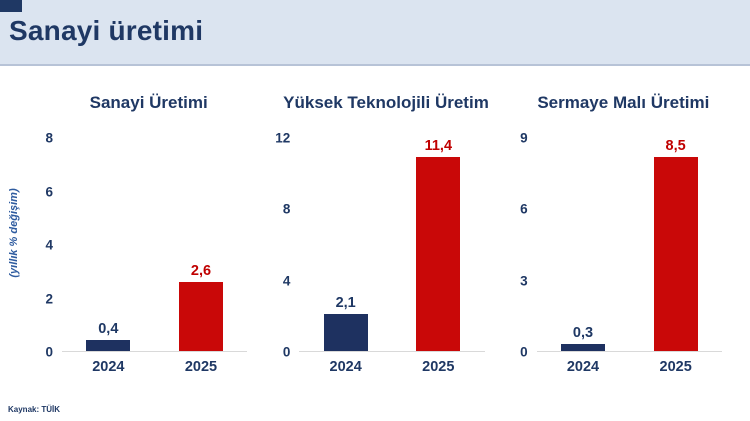  What do you see at coordinates (11, 6) in the screenshot?
I see `corner-accent-square` at bounding box center [11, 6].